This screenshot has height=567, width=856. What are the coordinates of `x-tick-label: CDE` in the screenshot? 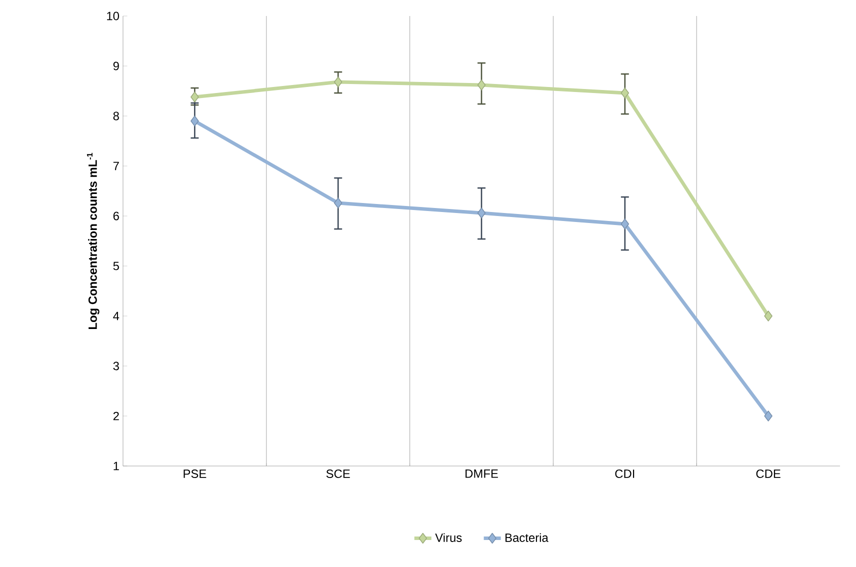 It's located at (768, 474).